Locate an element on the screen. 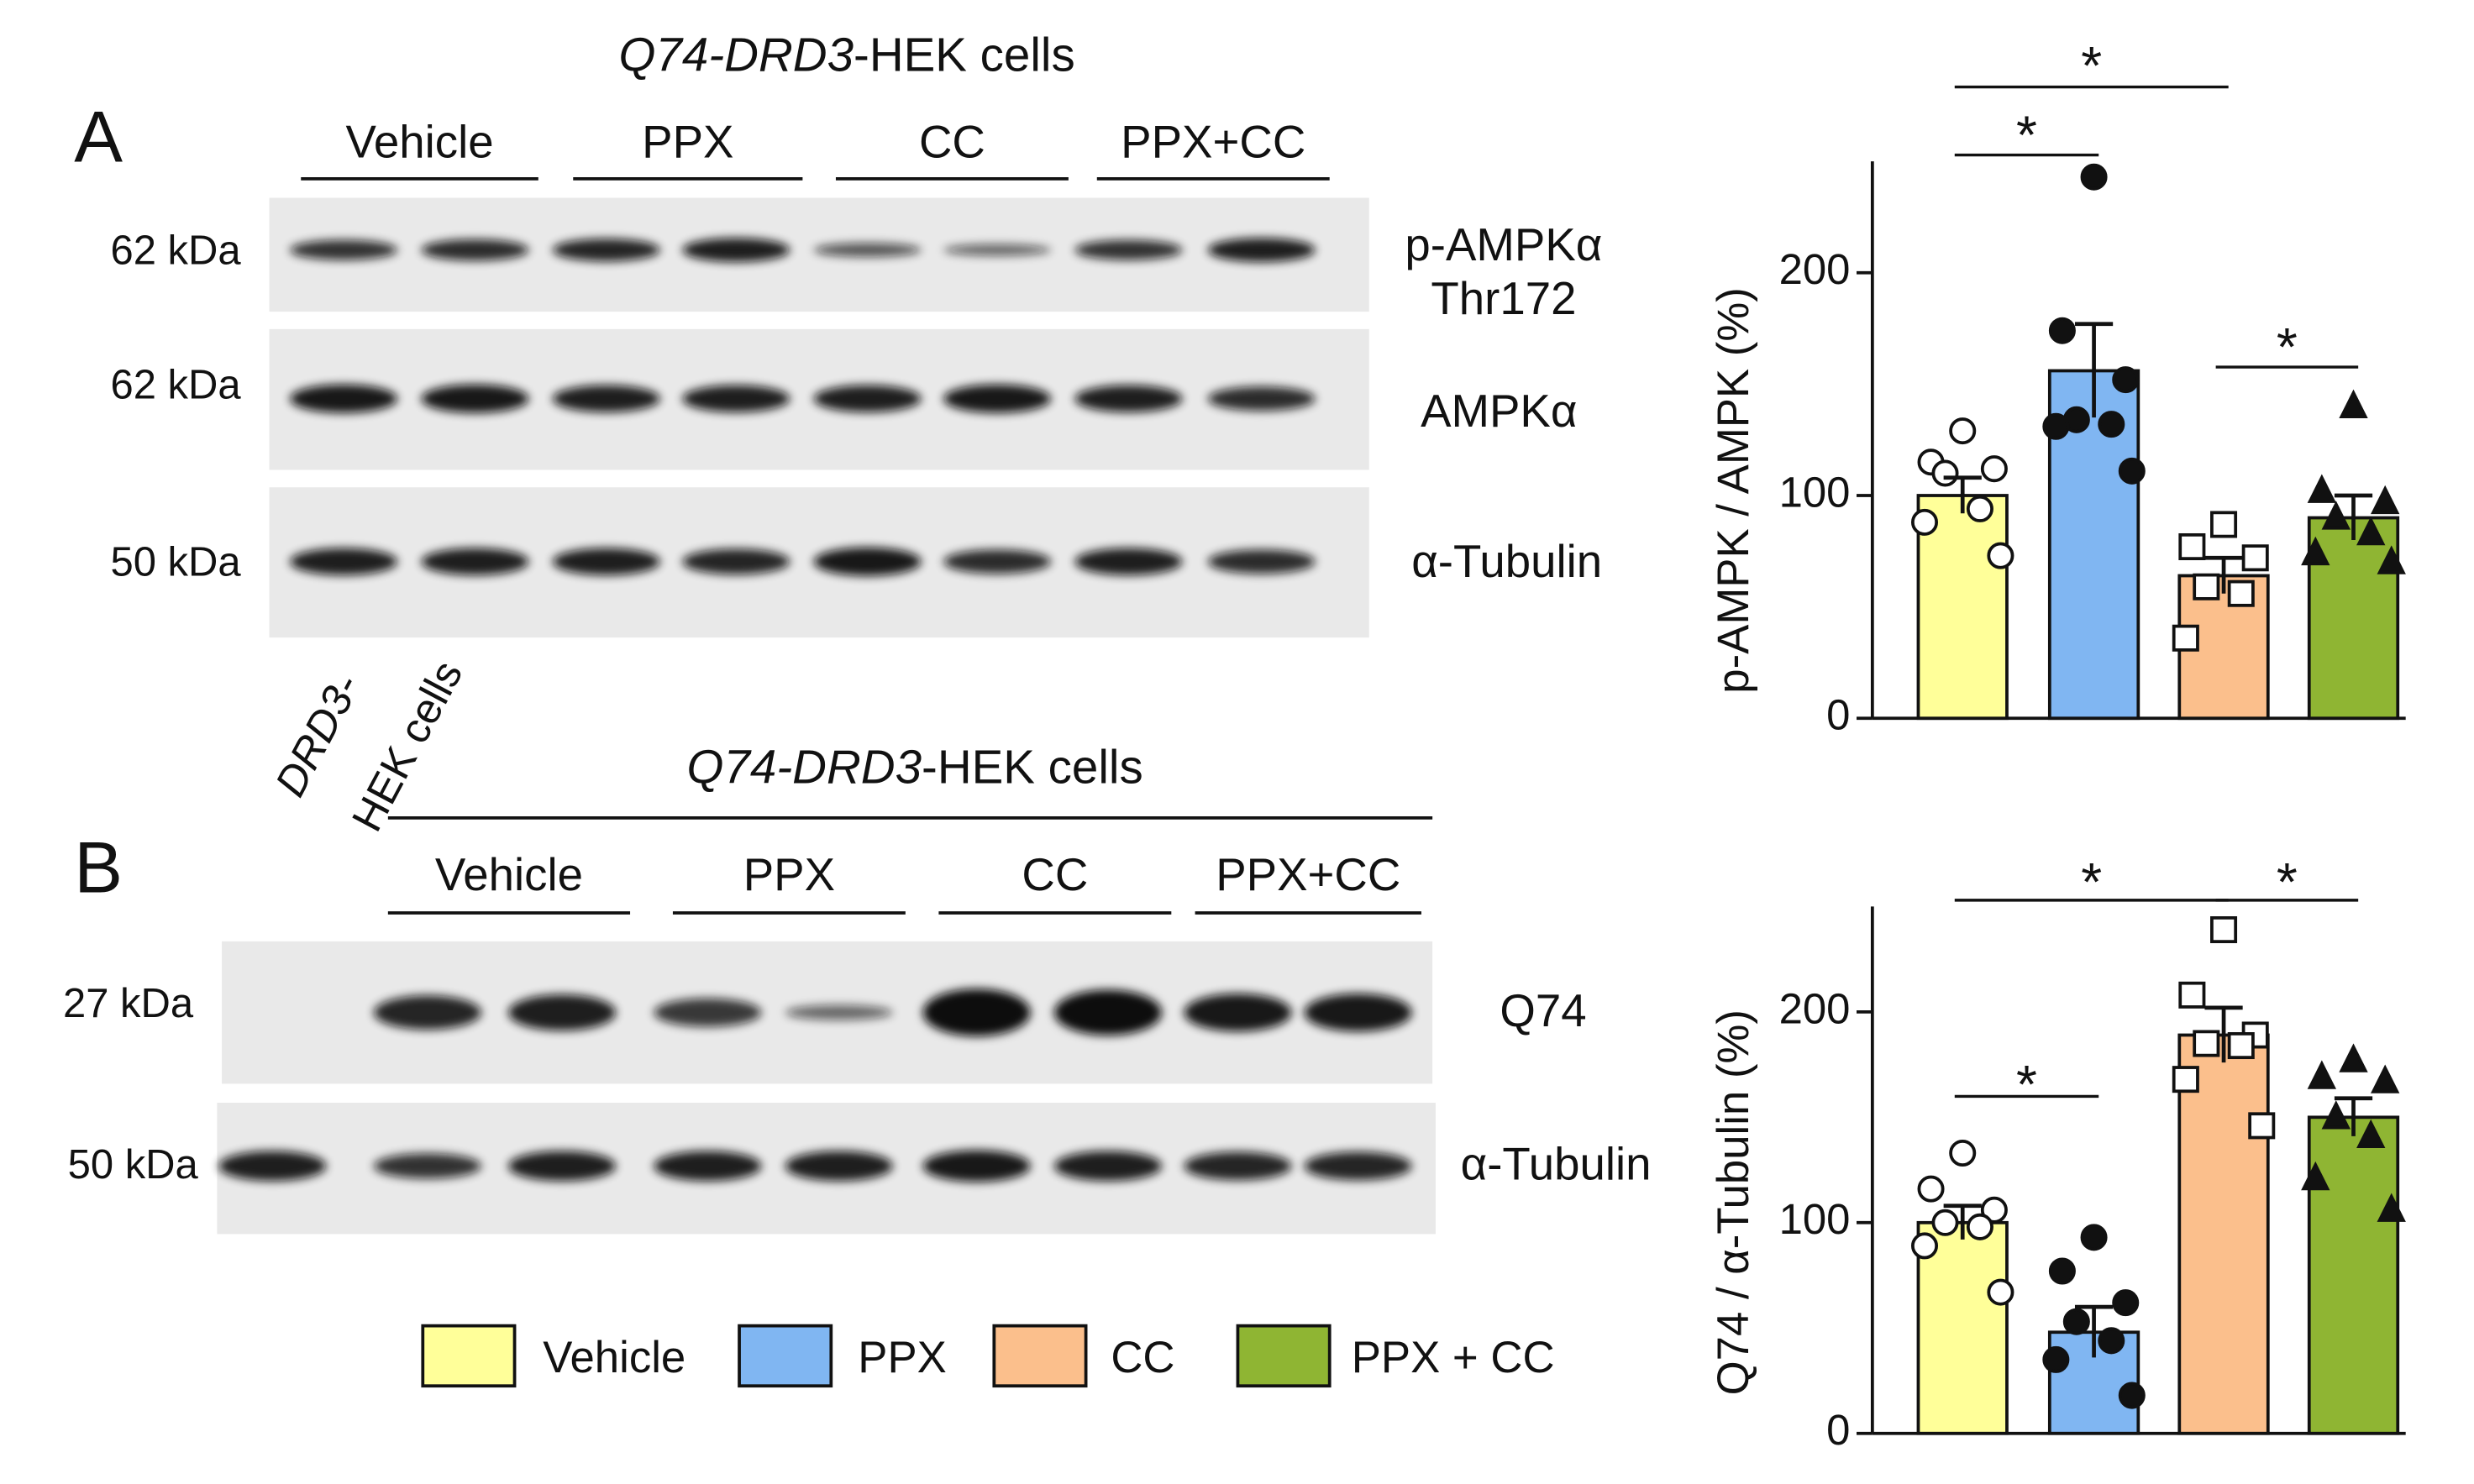  lane-group-label: CC is located at coordinates (1055, 874).